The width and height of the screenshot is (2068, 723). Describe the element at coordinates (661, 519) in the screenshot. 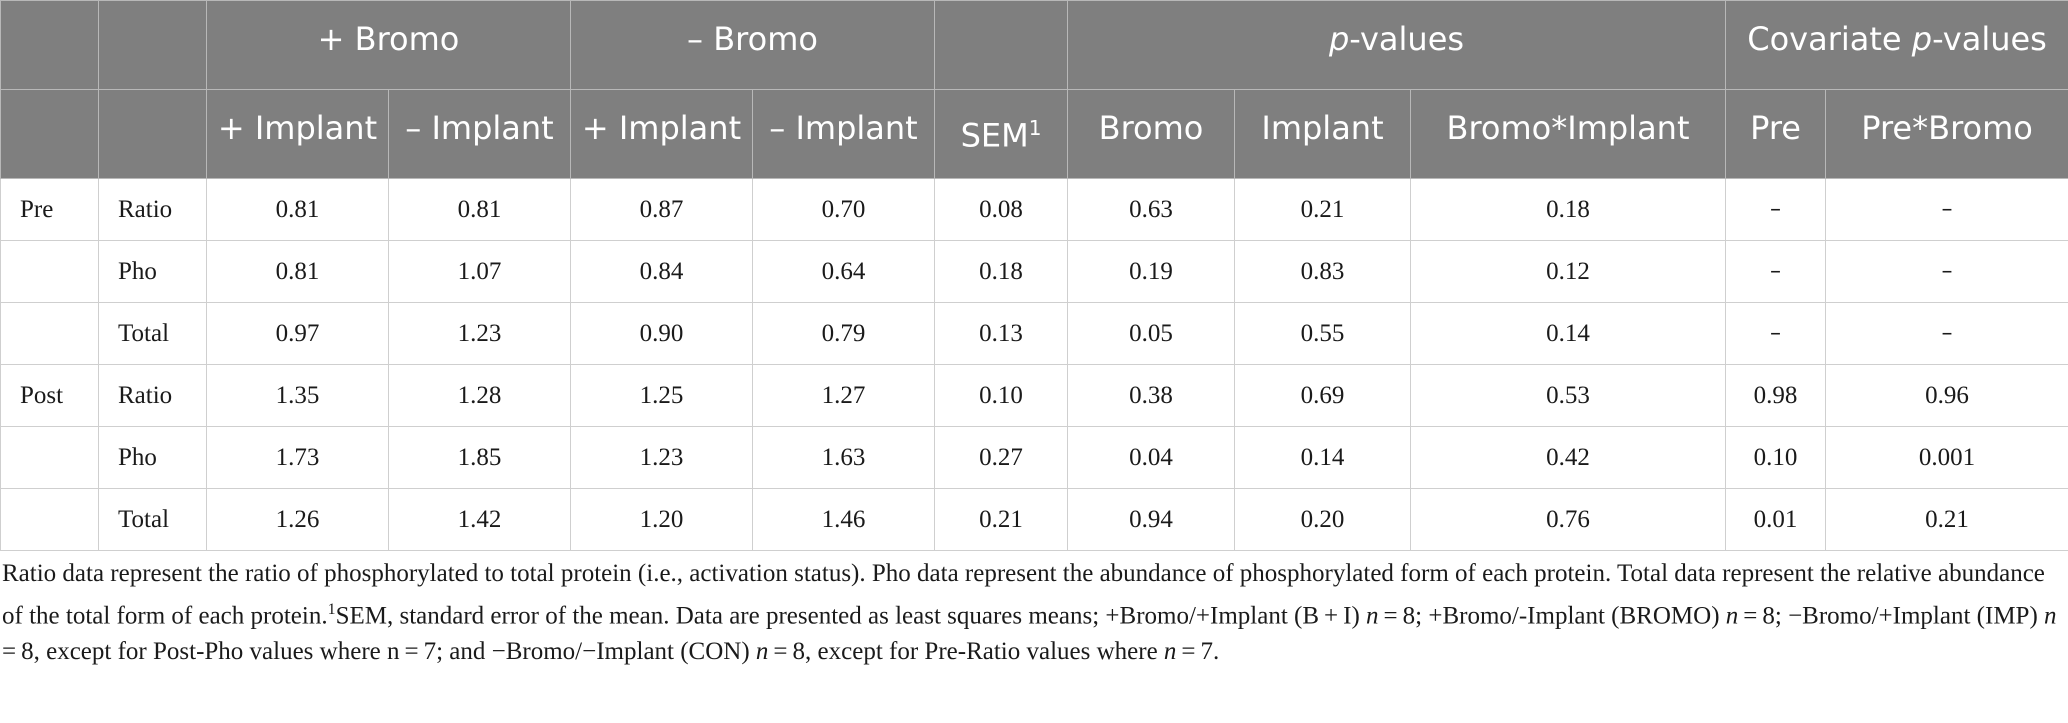

I see `cell-bromo-neg-implant-pos: 1.20` at that location.